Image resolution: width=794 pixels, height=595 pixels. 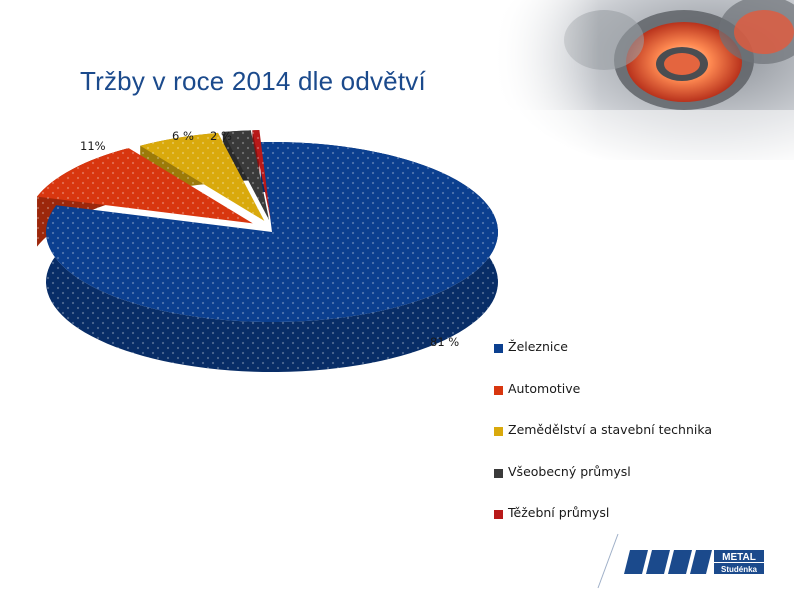 I want to click on slice-vseobecny-prumysl-texture, so click(x=246, y=175).